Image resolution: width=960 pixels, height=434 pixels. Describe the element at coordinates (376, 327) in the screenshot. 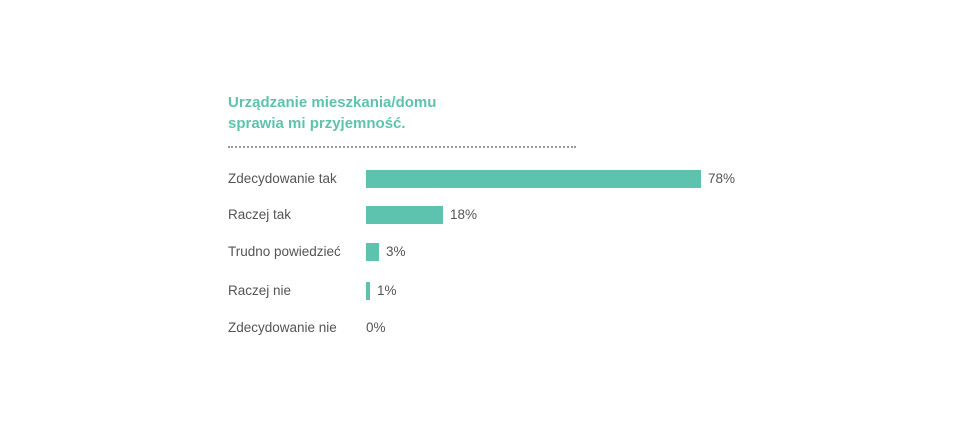

I see `value-label: 0%` at that location.